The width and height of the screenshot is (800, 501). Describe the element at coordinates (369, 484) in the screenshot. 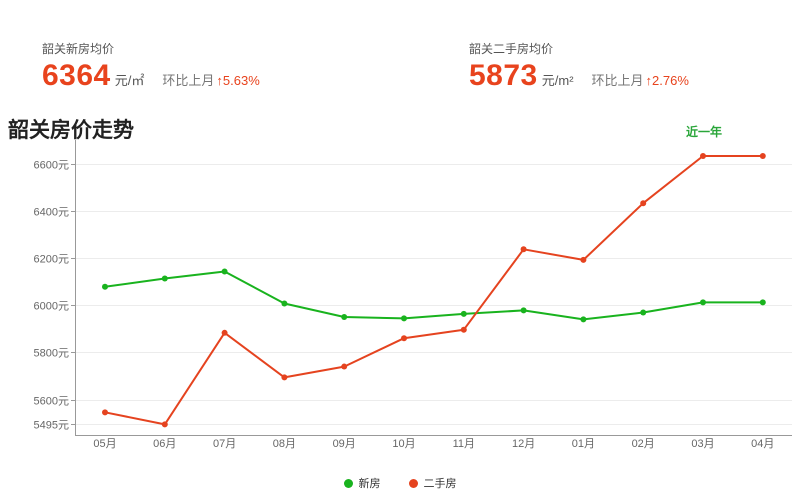

I see `legend-new-label: 新房` at that location.